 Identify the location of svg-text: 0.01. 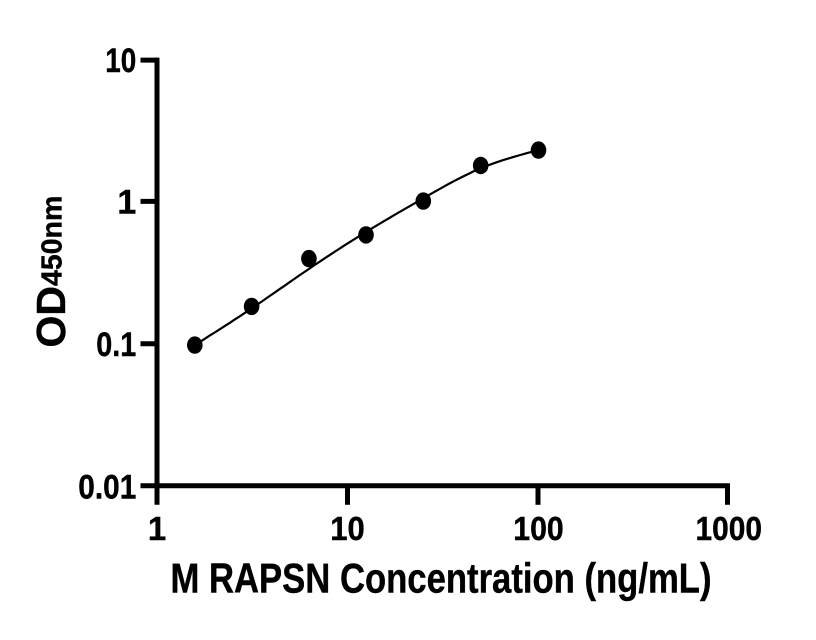
(107, 487).